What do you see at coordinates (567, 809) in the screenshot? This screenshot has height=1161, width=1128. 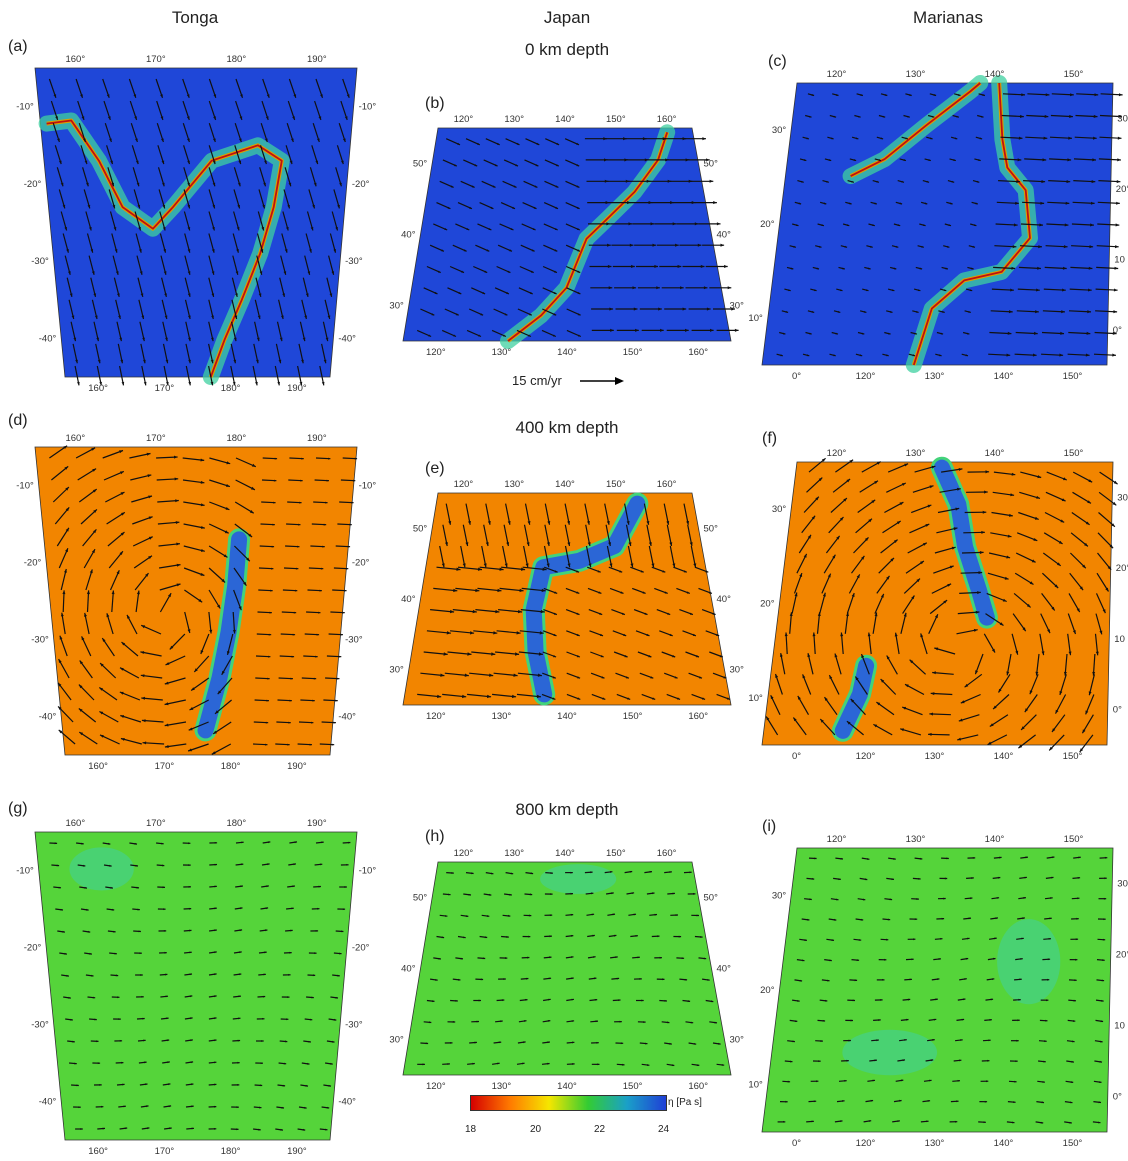 I see `depth-title-800: 800 km depth` at bounding box center [567, 809].